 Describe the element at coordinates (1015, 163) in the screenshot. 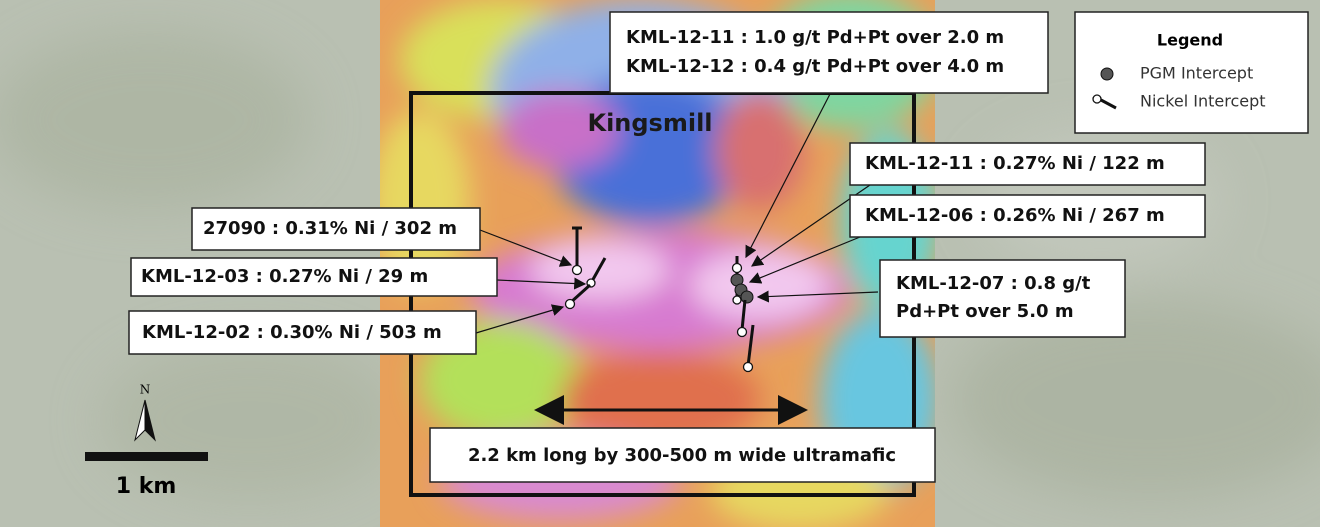

I see `callout-text: KML-12-11 : 0.27% Ni / 122 m` at that location.